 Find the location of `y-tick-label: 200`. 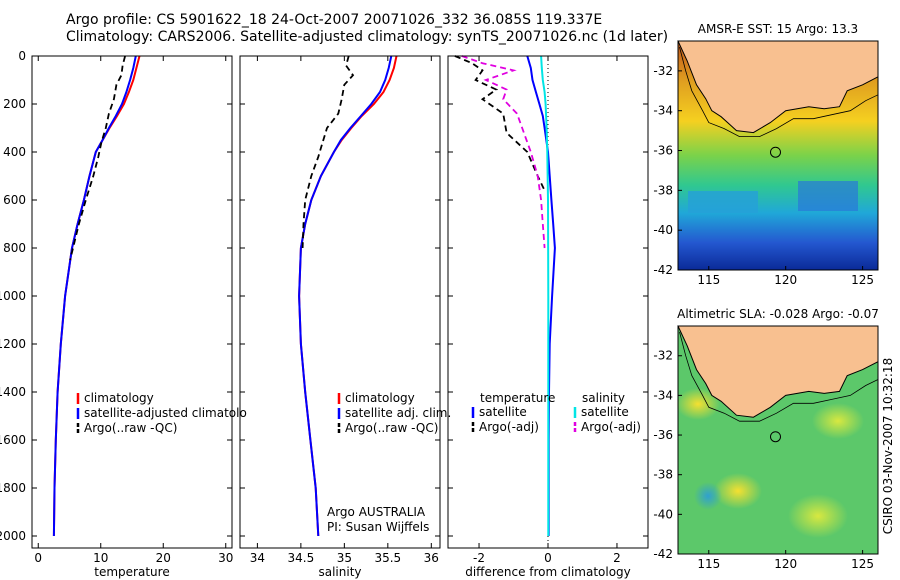

y-tick-label: 200 is located at coordinates (14, 104).